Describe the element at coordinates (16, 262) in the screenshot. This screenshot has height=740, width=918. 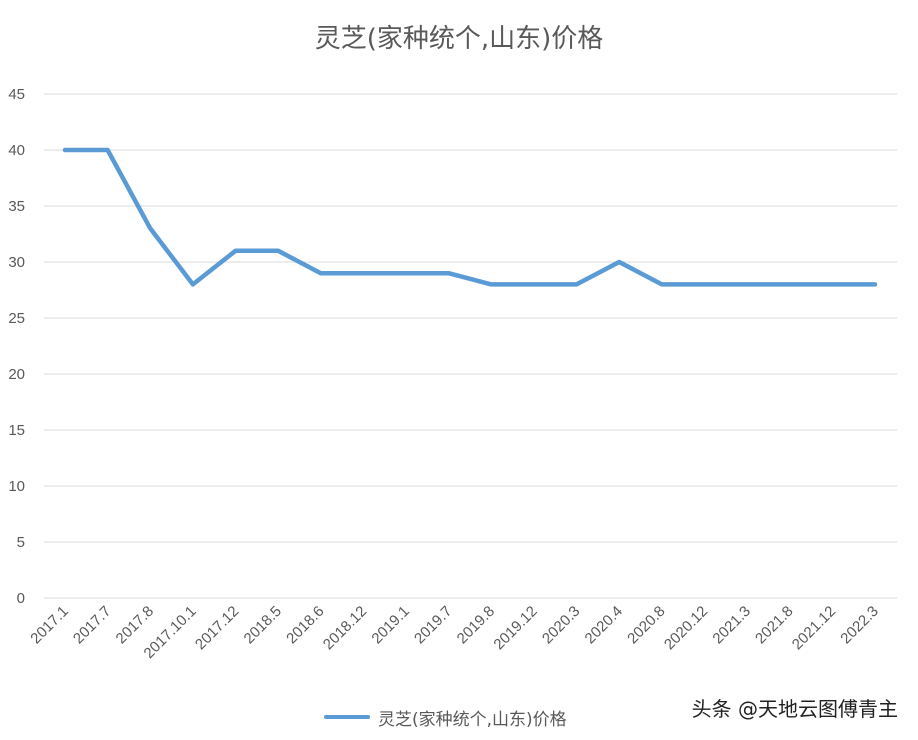
I see `y-tick-label: 30` at that location.